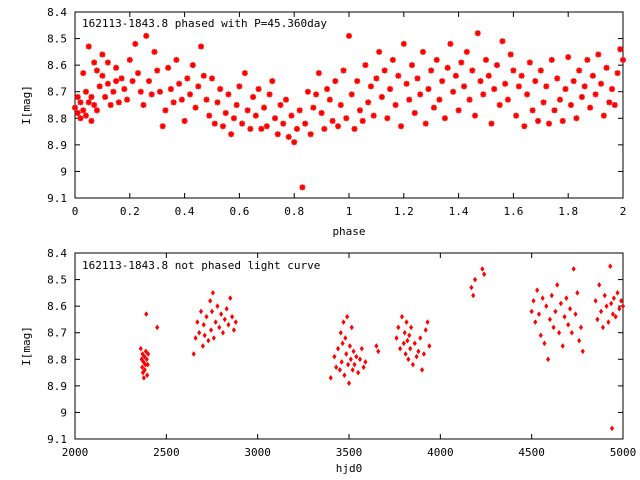 This screenshot has height=480, width=640. What do you see at coordinates (57, 145) in the screenshot?
I see `phased-y-tick-label: 8.9` at bounding box center [57, 145].